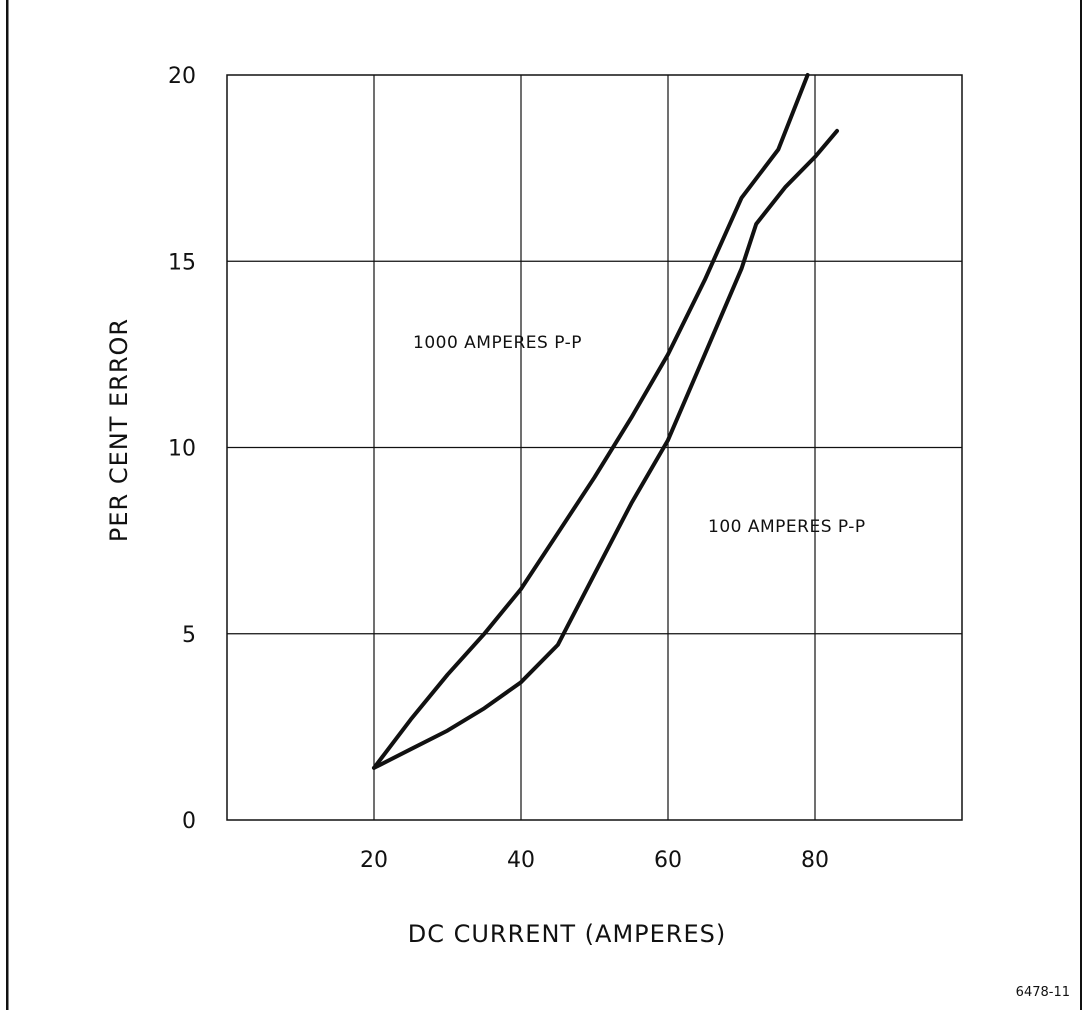 This screenshot has width=1088, height=1010. What do you see at coordinates (189, 821) in the screenshot?
I see `y-tick-label-0: 0` at bounding box center [189, 821].